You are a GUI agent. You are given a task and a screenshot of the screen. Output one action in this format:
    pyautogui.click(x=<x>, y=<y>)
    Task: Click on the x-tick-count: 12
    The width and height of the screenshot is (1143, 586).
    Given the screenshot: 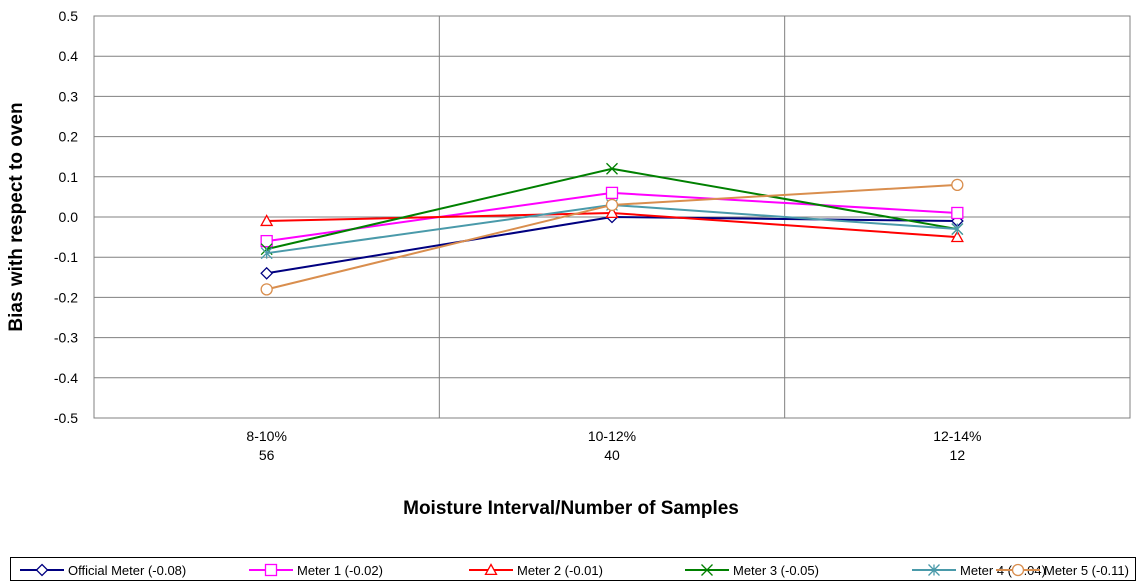 What is the action you would take?
    pyautogui.click(x=958, y=455)
    